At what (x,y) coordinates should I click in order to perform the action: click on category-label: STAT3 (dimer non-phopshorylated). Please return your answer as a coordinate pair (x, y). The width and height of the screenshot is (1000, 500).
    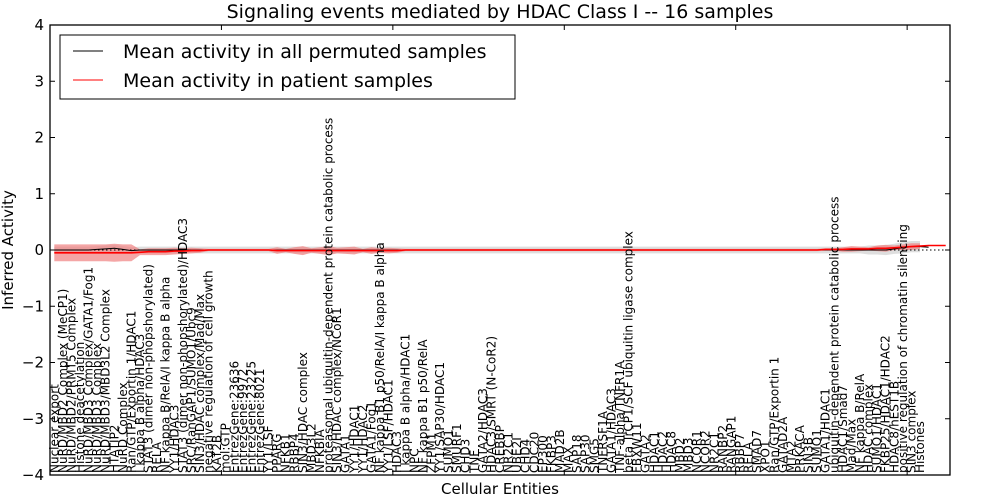
    Looking at the image, I should click on (149, 368).